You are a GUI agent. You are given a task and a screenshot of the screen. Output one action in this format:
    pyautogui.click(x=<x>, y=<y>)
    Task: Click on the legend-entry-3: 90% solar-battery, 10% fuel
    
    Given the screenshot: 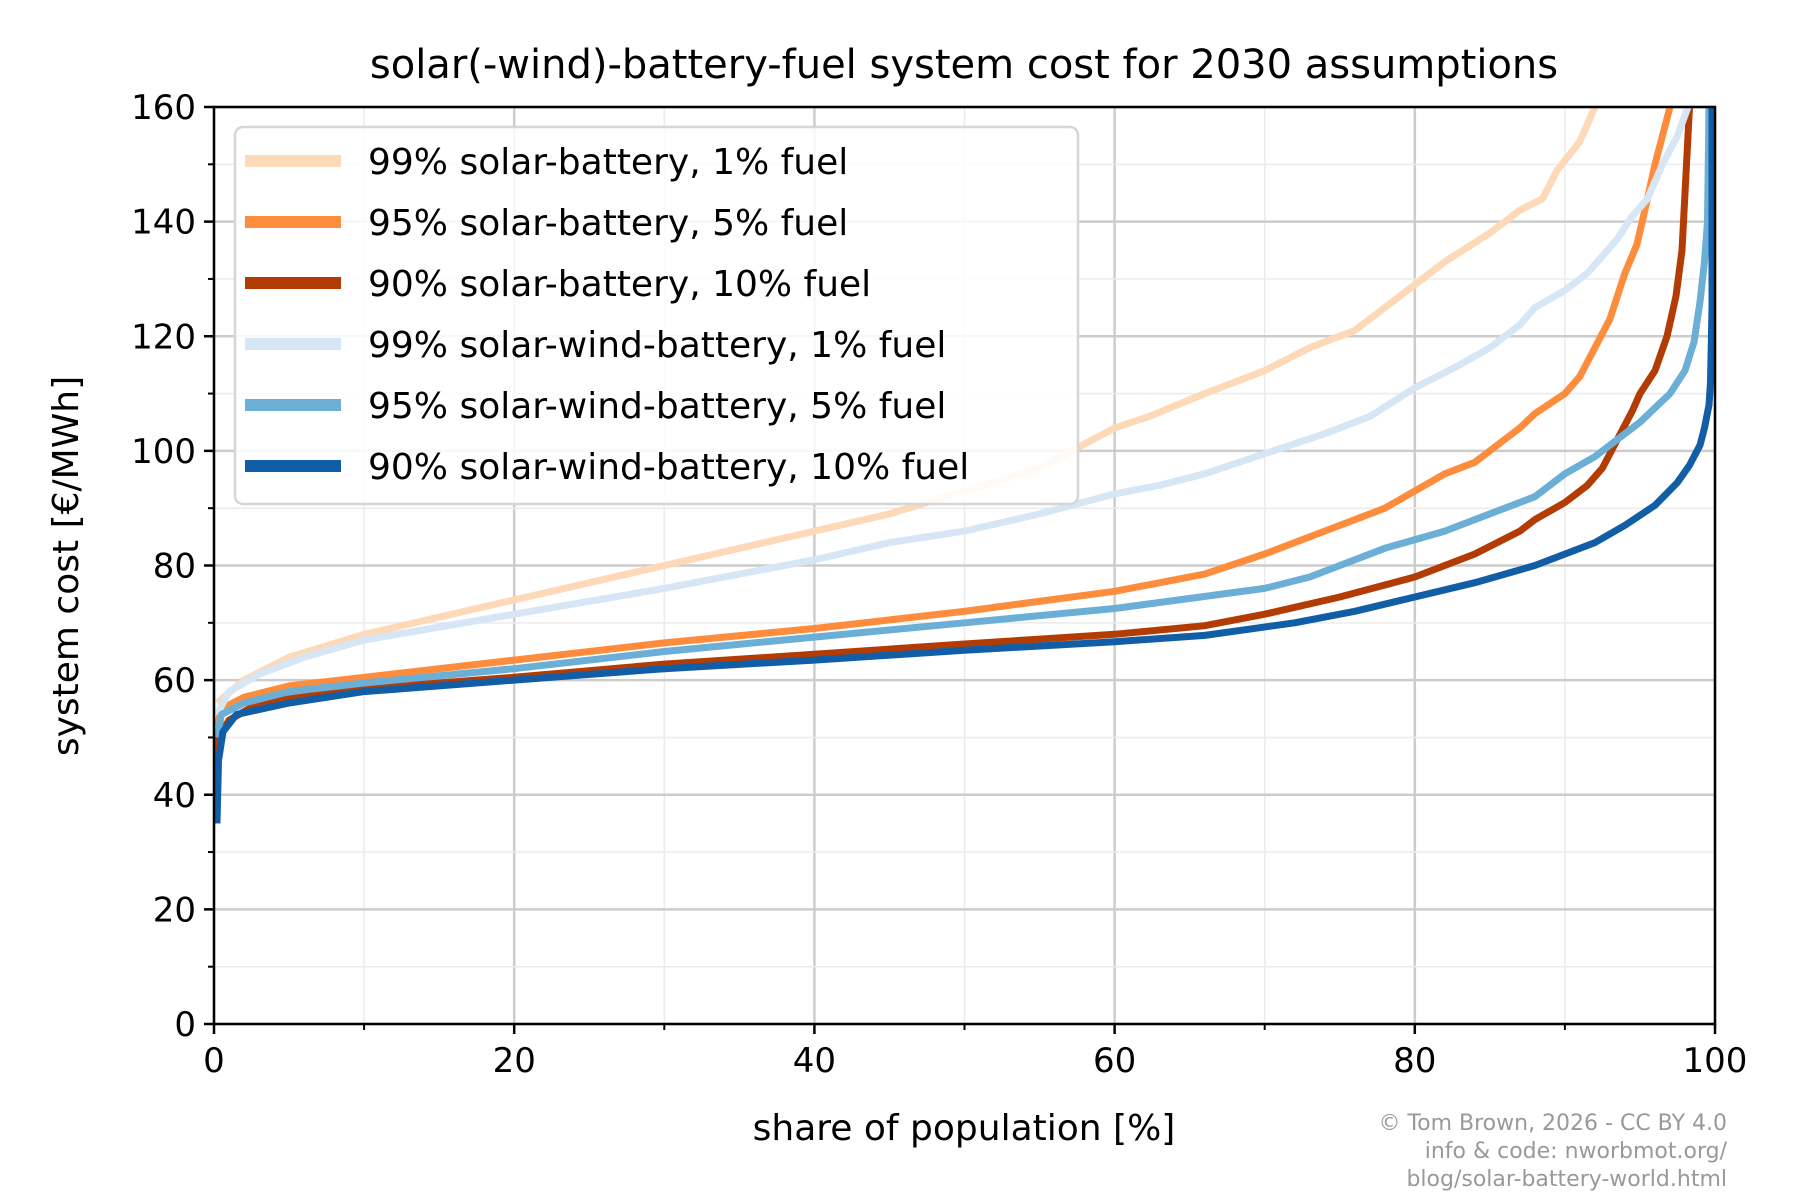 What is the action you would take?
    pyautogui.click(x=619, y=284)
    